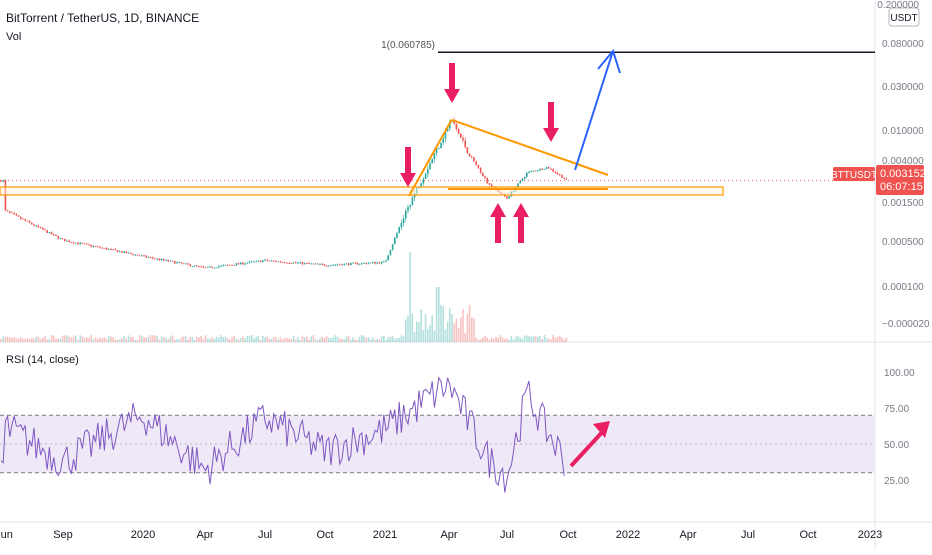 The height and width of the screenshot is (555, 932). Describe the element at coordinates (588, 447) in the screenshot. I see `rsi-arrow` at that location.